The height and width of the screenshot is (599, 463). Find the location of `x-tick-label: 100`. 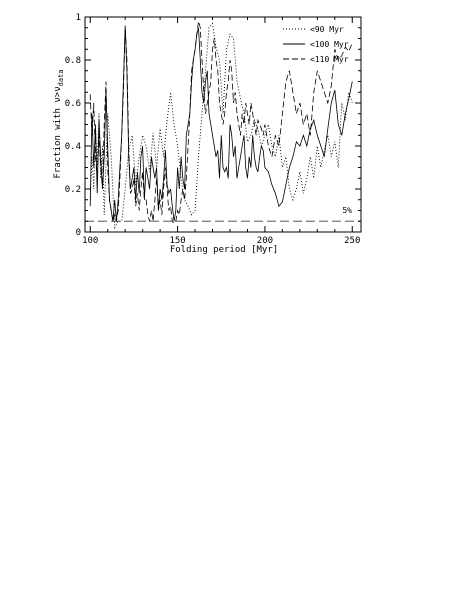

x-tick-label: 100 is located at coordinates (90, 241).